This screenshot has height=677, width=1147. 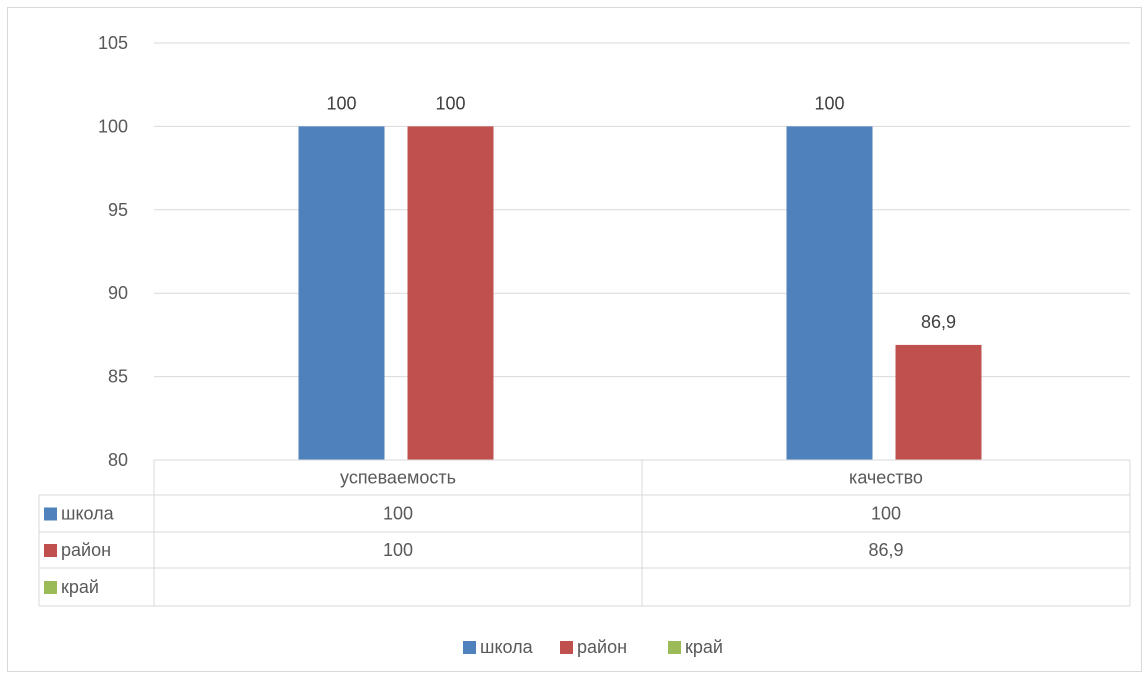 What do you see at coordinates (118, 293) in the screenshot?
I see `y-tick-label: 90` at bounding box center [118, 293].